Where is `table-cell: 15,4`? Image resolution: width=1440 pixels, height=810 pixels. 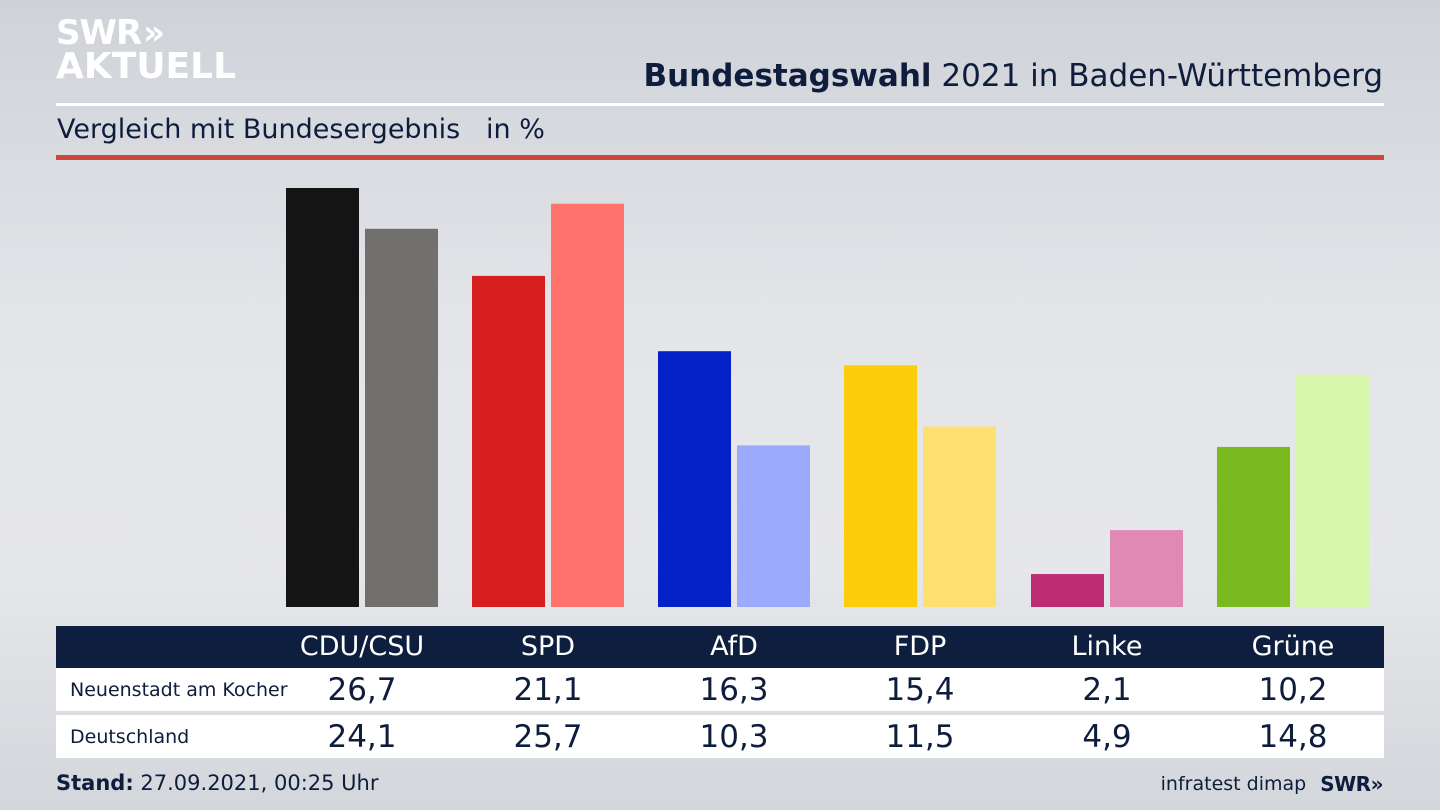
table-cell: 15,4 is located at coordinates (920, 690).